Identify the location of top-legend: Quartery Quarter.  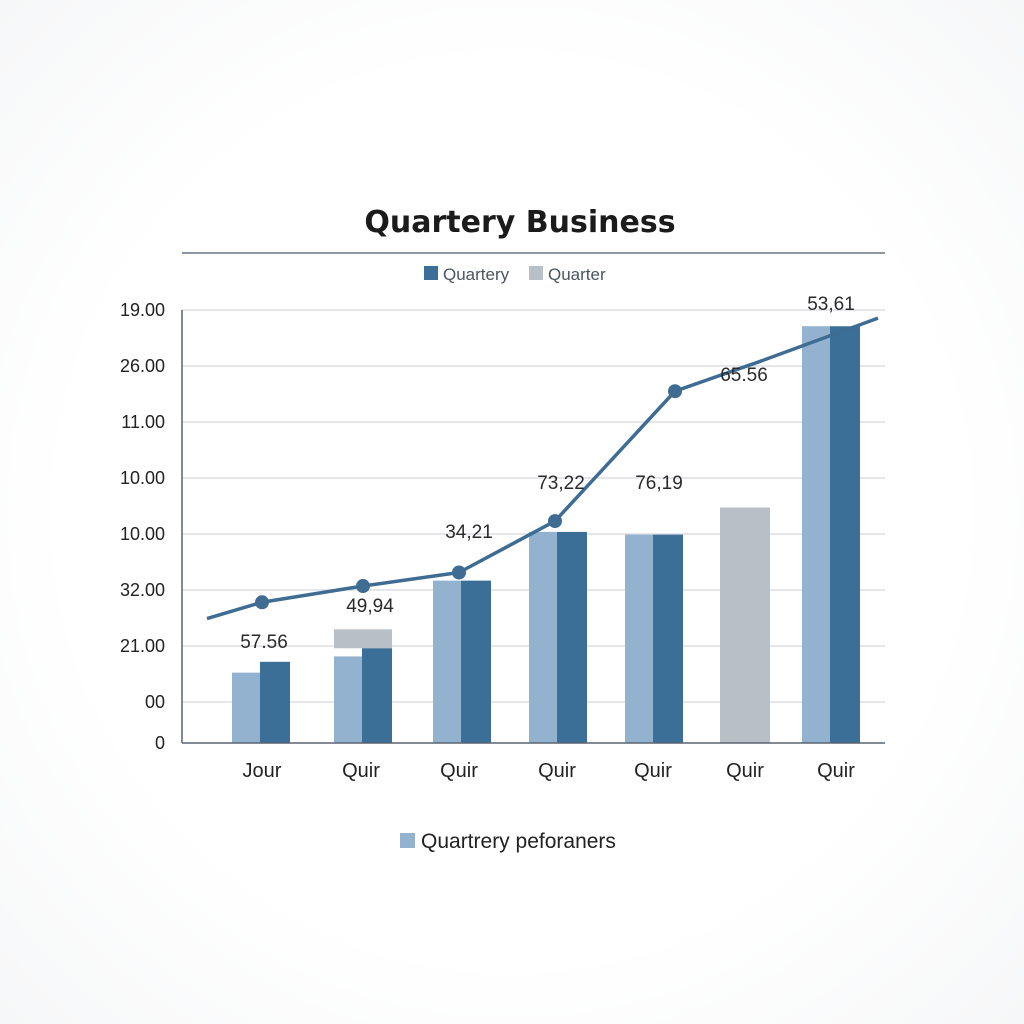
(515, 274).